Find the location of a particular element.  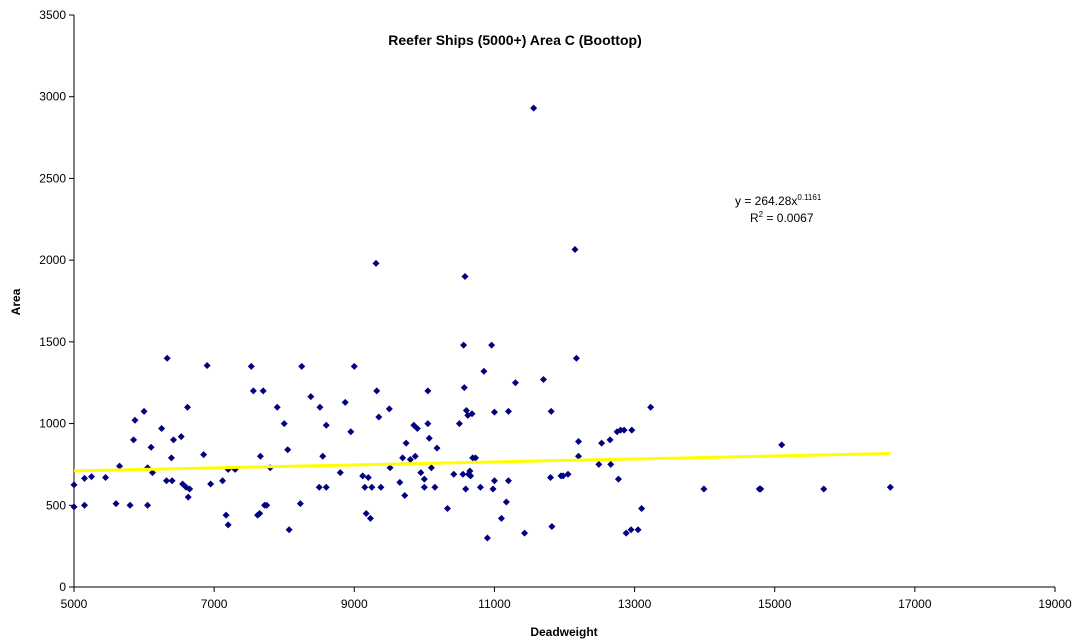

r-squared-value: = 0.0067 is located at coordinates (788, 218).